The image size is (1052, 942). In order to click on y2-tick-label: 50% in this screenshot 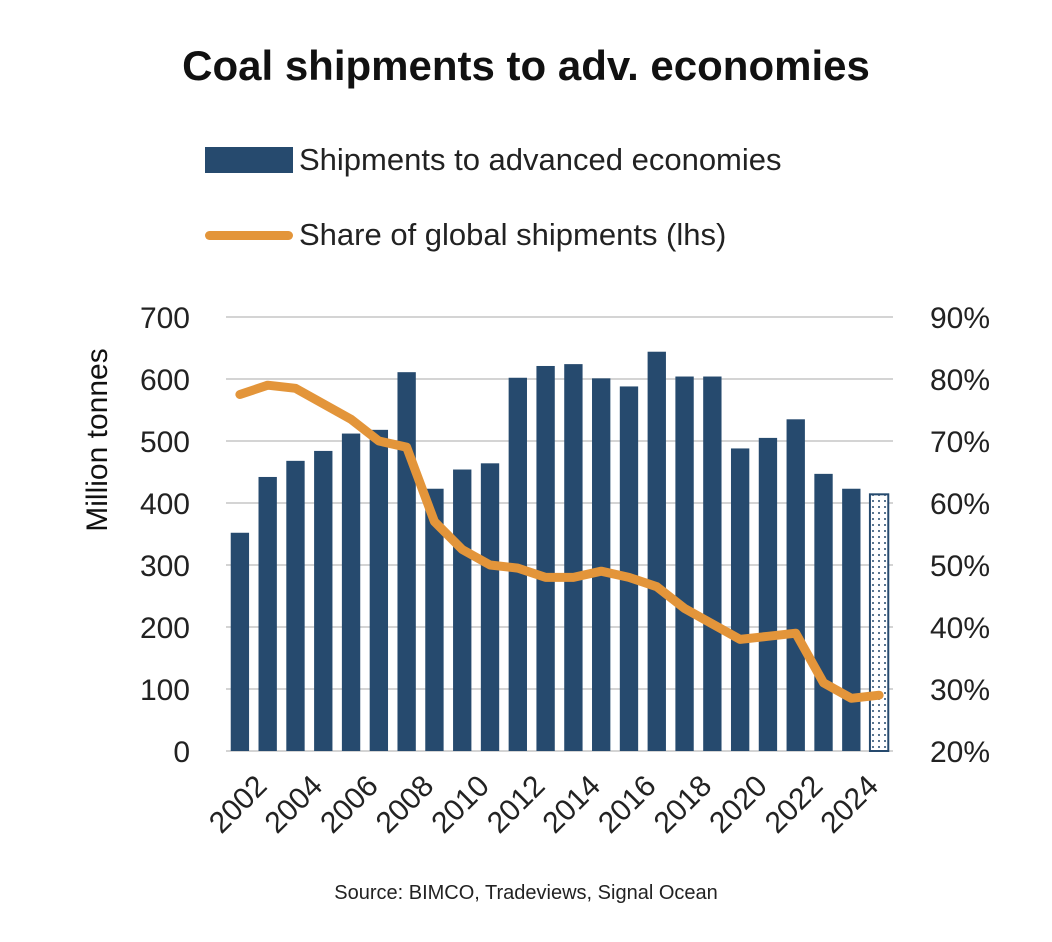, I will do `click(960, 566)`.